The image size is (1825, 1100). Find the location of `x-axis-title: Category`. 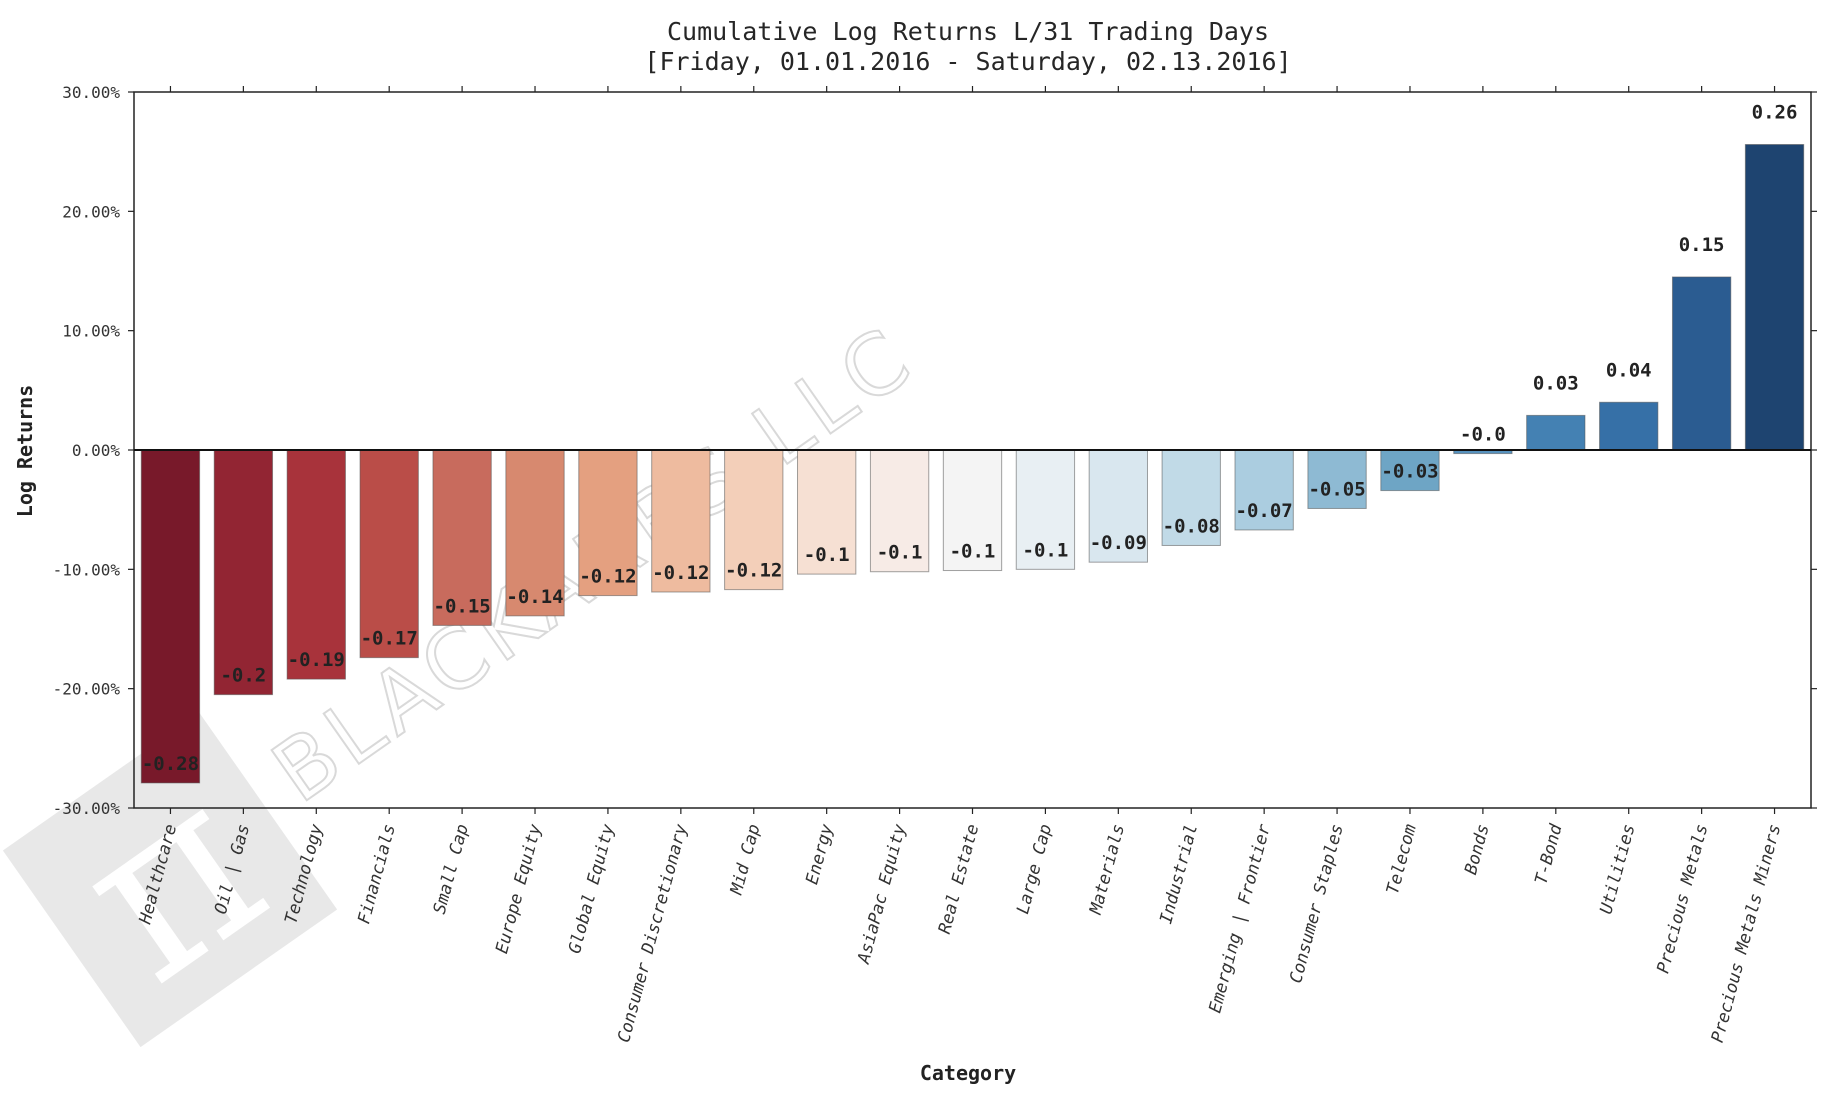

x-axis-title: Category is located at coordinates (968, 1073).